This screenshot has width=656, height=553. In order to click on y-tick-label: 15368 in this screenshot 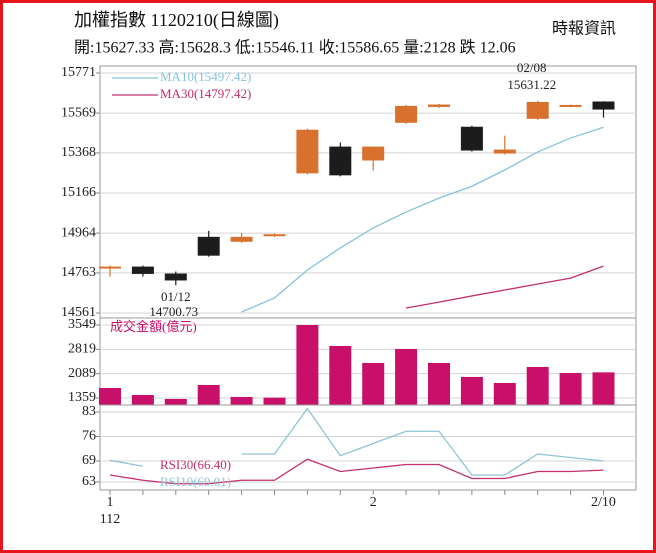, I will do `click(78, 152)`.